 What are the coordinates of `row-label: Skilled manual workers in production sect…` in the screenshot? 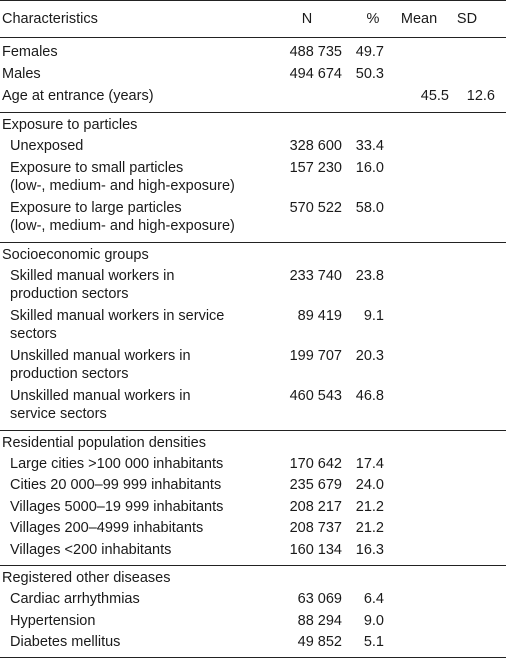 It's located at (137, 285).